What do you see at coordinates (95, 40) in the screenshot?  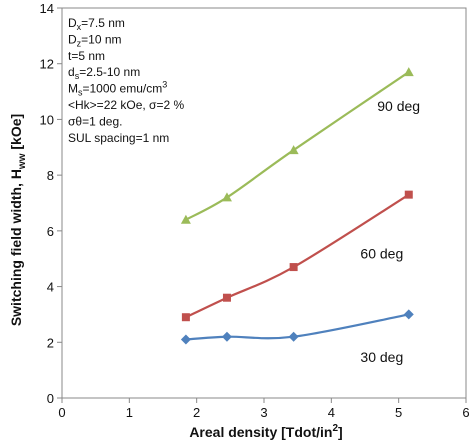 I see `parameter-line: Dz=10 nm` at bounding box center [95, 40].